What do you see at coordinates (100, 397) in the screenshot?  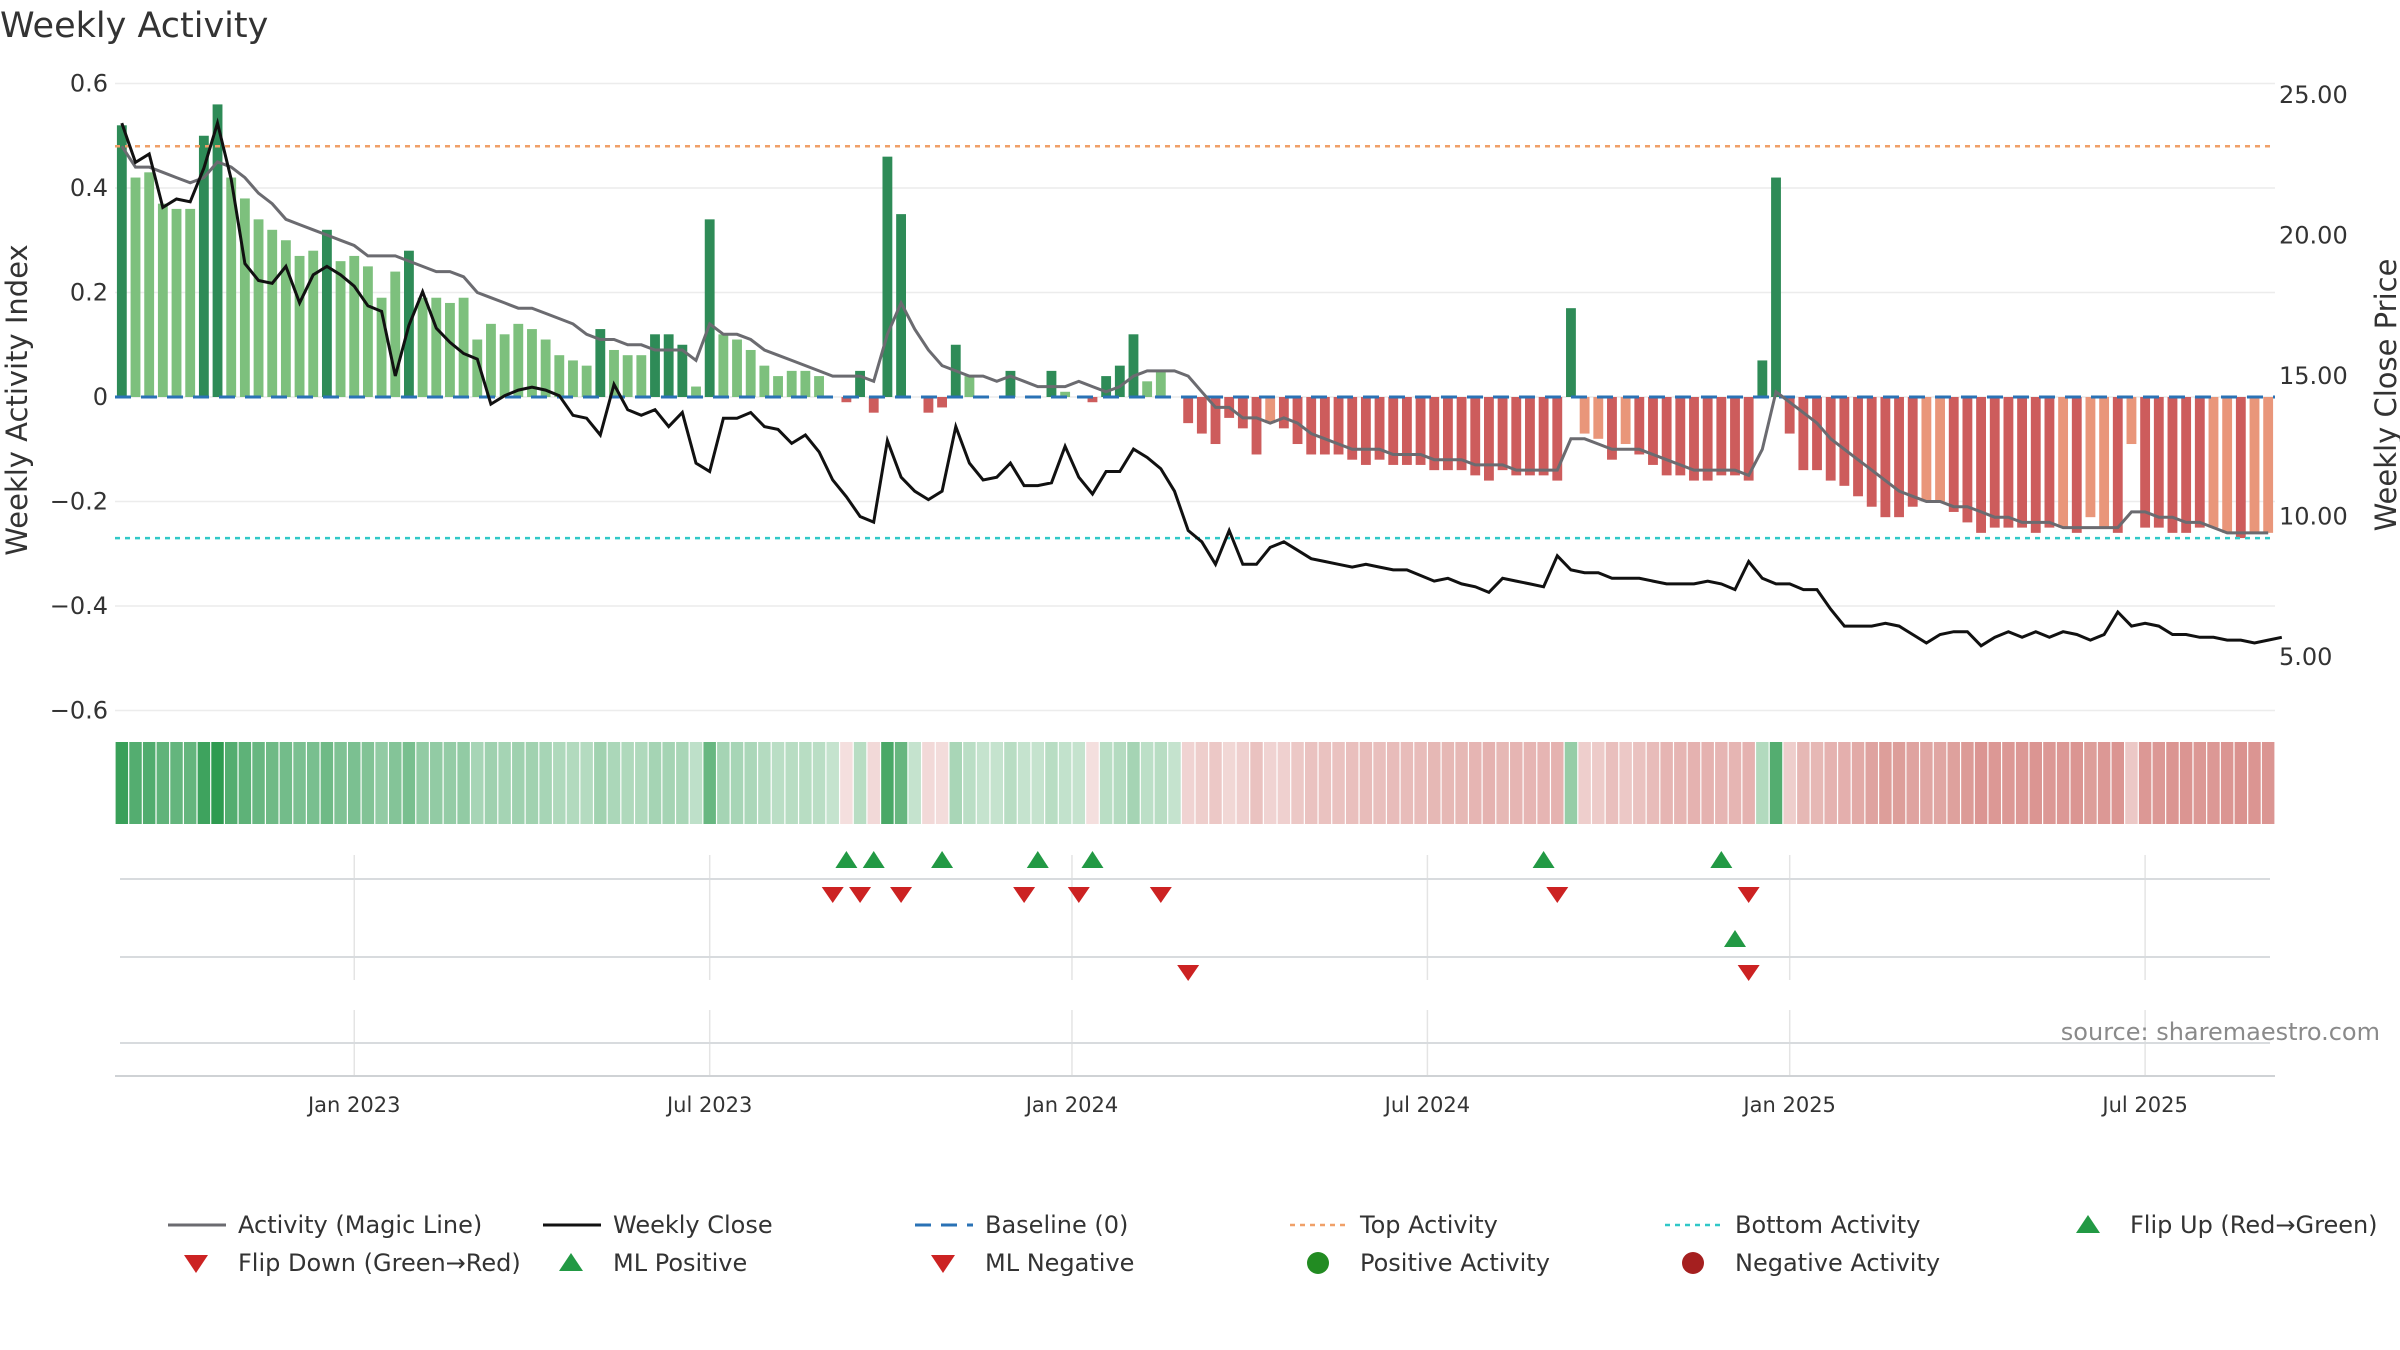 I see `y-tick-label: 0` at bounding box center [100, 397].